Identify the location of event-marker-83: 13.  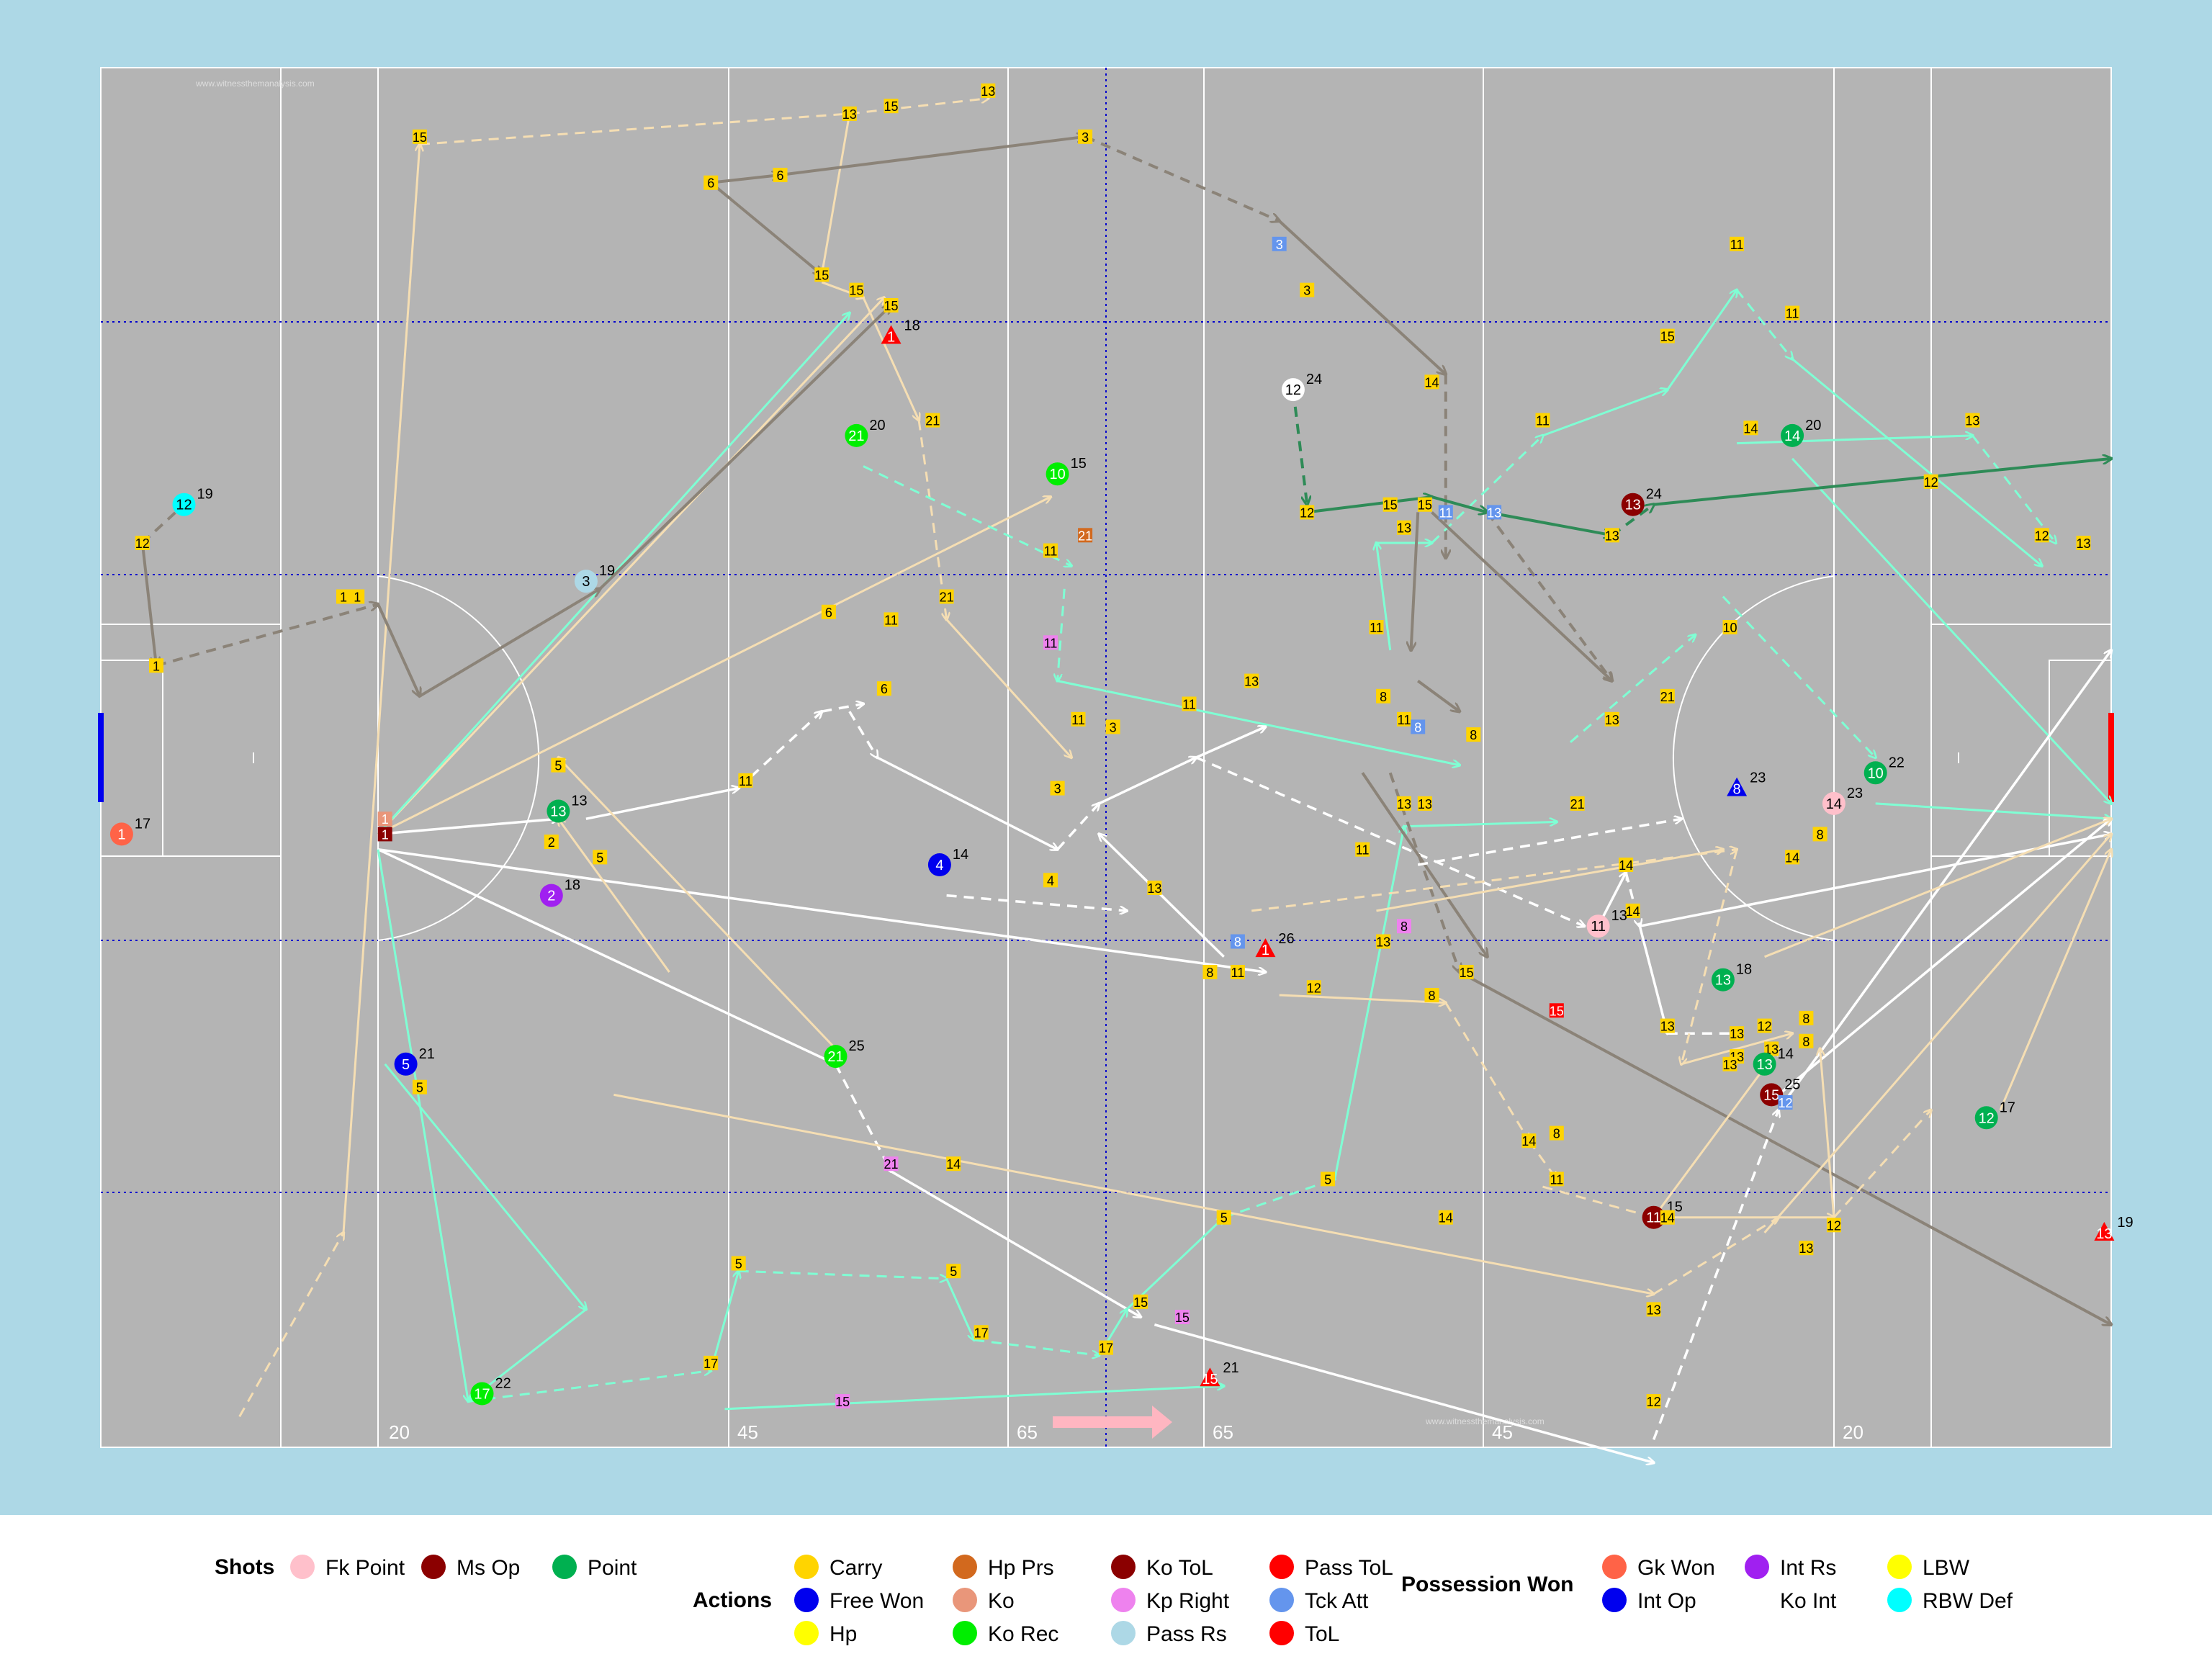
(1404, 803).